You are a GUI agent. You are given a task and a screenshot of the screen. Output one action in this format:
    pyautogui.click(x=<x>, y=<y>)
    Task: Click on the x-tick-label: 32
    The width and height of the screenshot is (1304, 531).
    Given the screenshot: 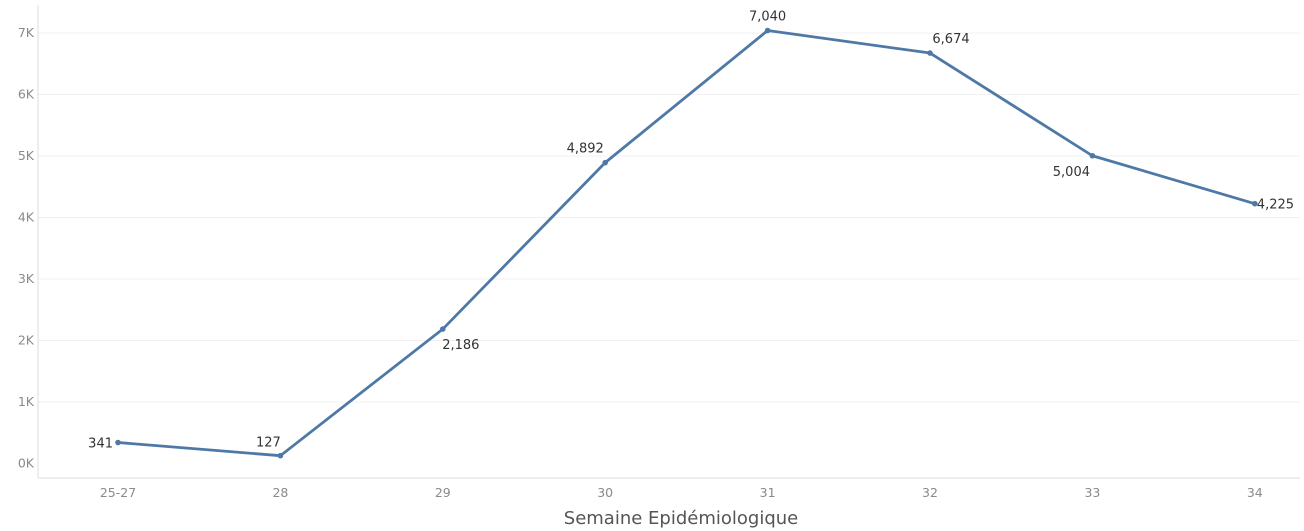 What is the action you would take?
    pyautogui.click(x=930, y=492)
    